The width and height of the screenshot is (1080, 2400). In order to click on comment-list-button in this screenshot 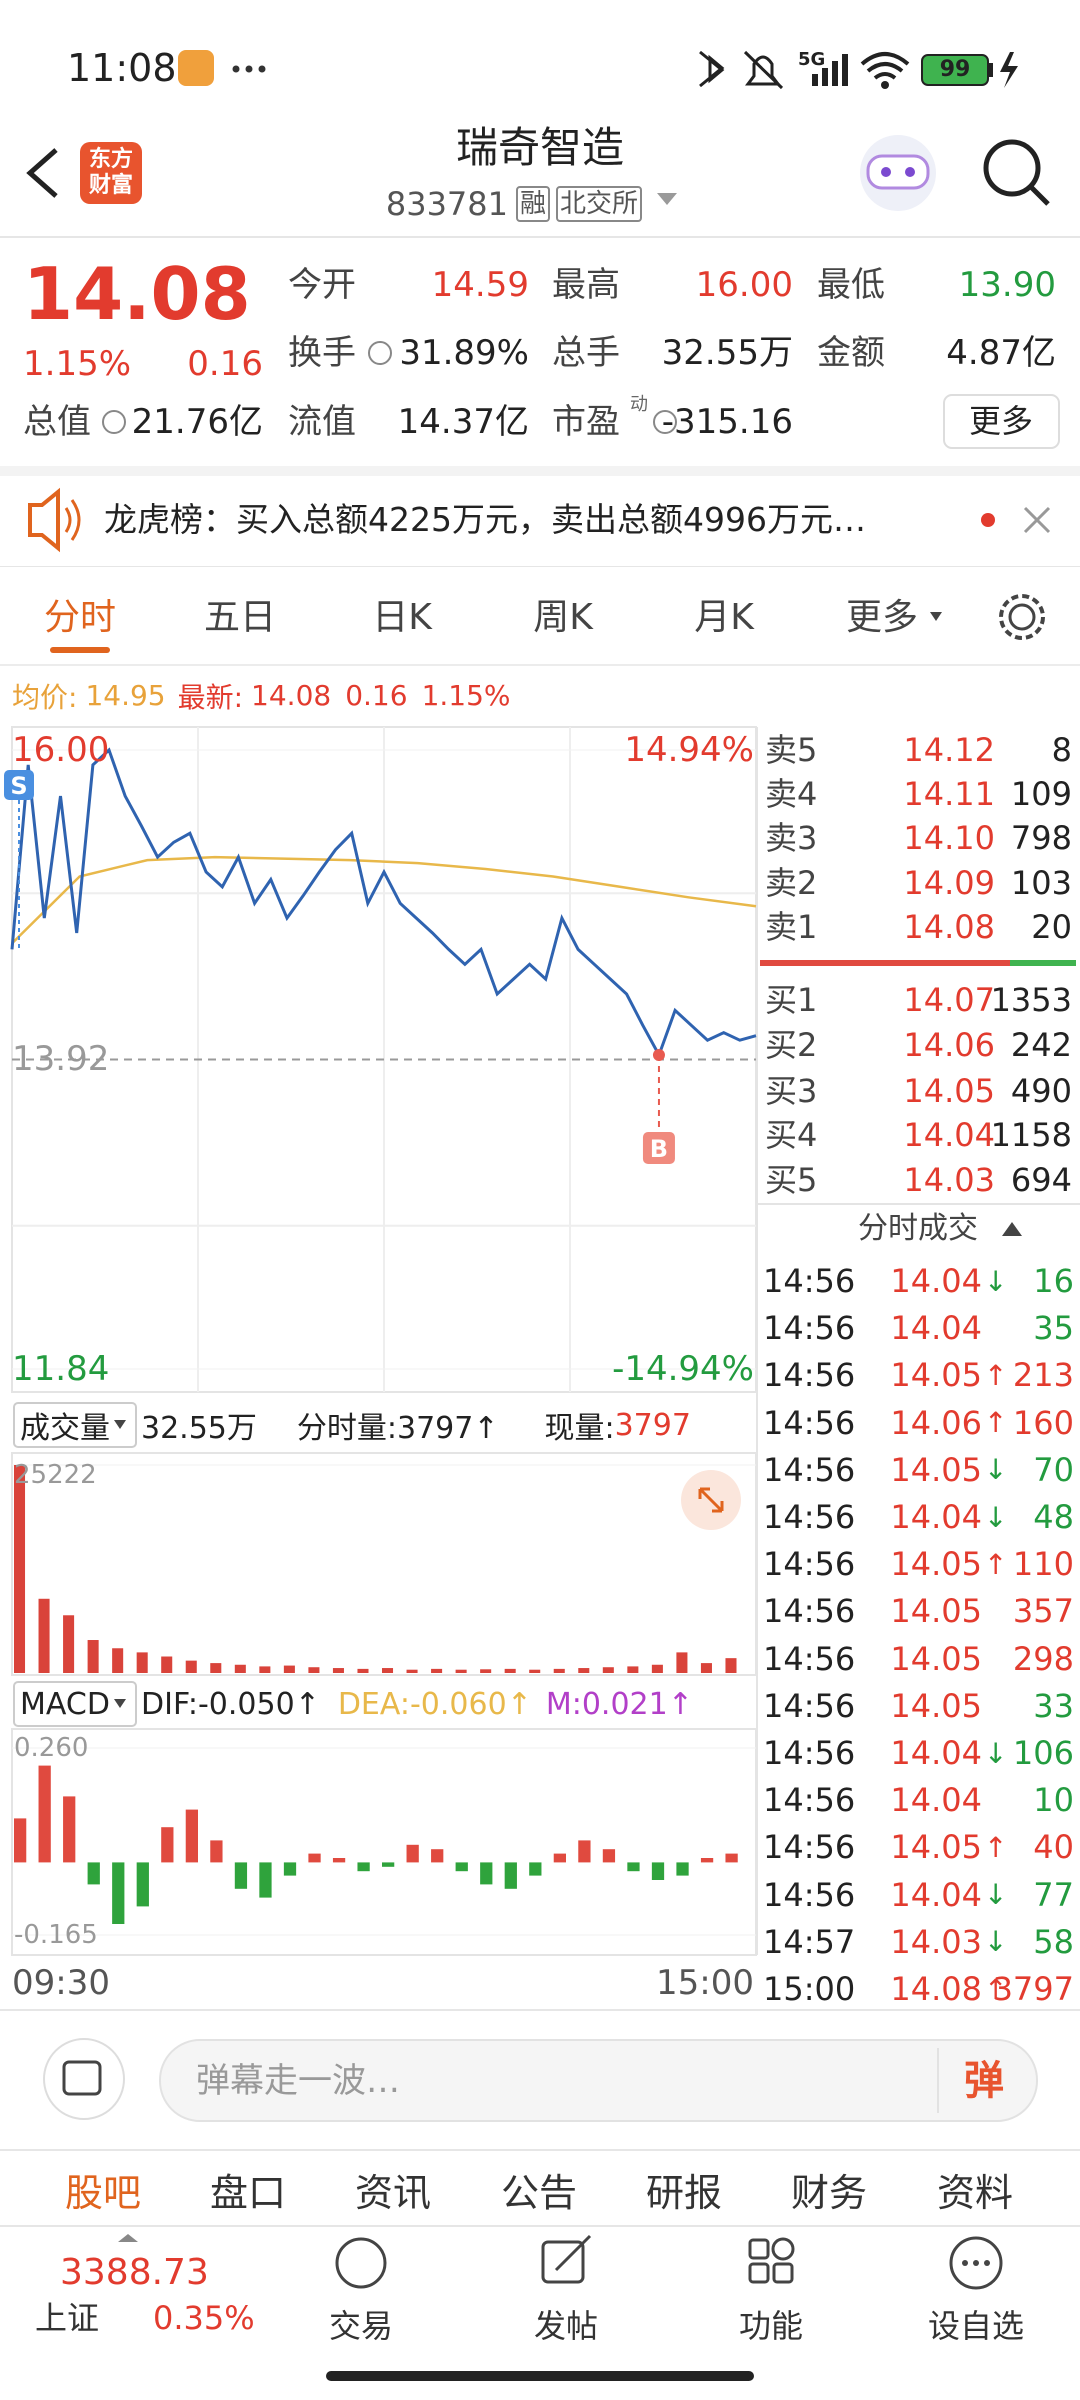, I will do `click(84, 2079)`.